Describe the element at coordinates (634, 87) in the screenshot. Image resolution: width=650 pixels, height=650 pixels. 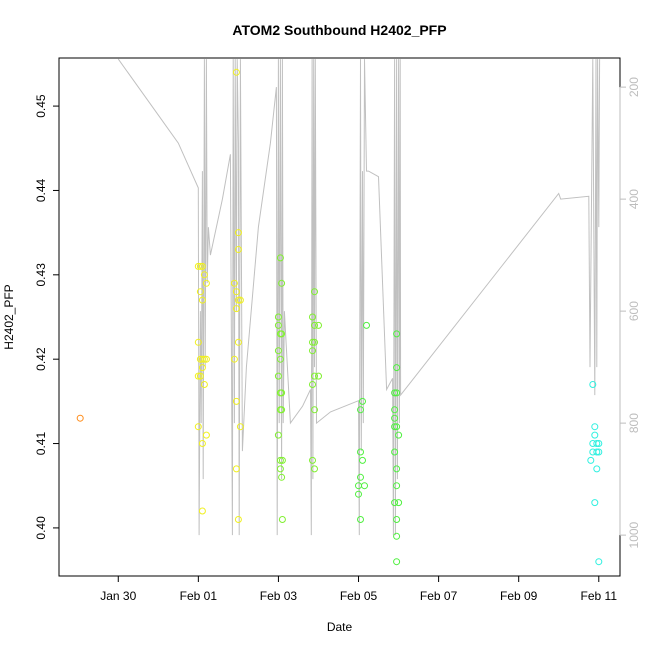
I see `right-tick-label: 200` at that location.